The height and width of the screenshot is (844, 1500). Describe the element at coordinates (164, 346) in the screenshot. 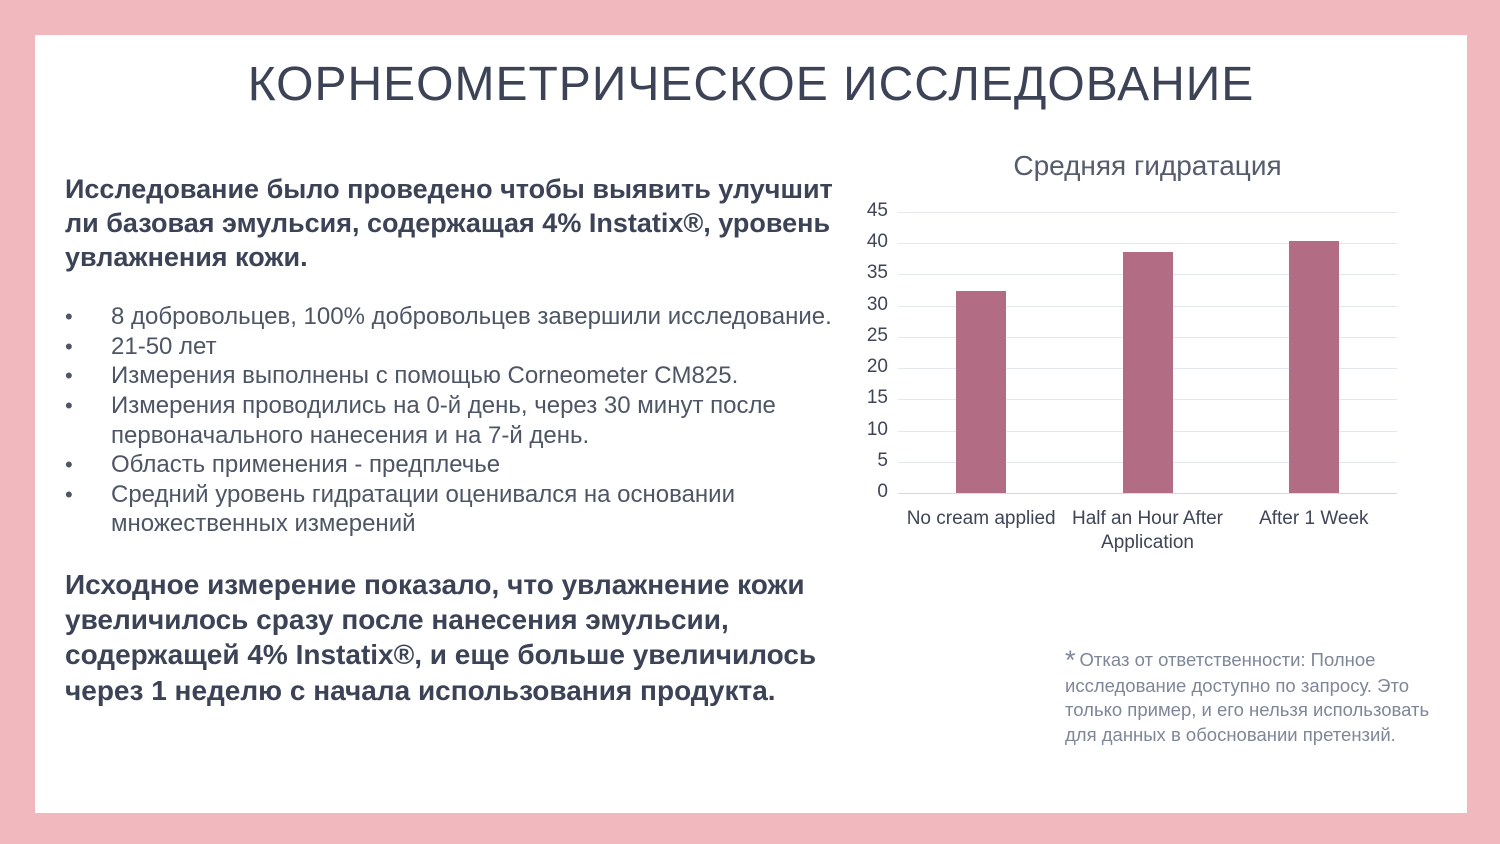

I see `list-item-text: 21-50 лет` at that location.